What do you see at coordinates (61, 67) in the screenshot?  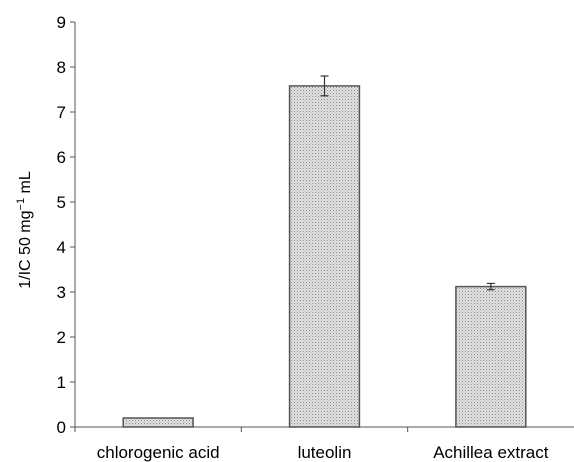 I see `y-tick-label: 8` at bounding box center [61, 67].